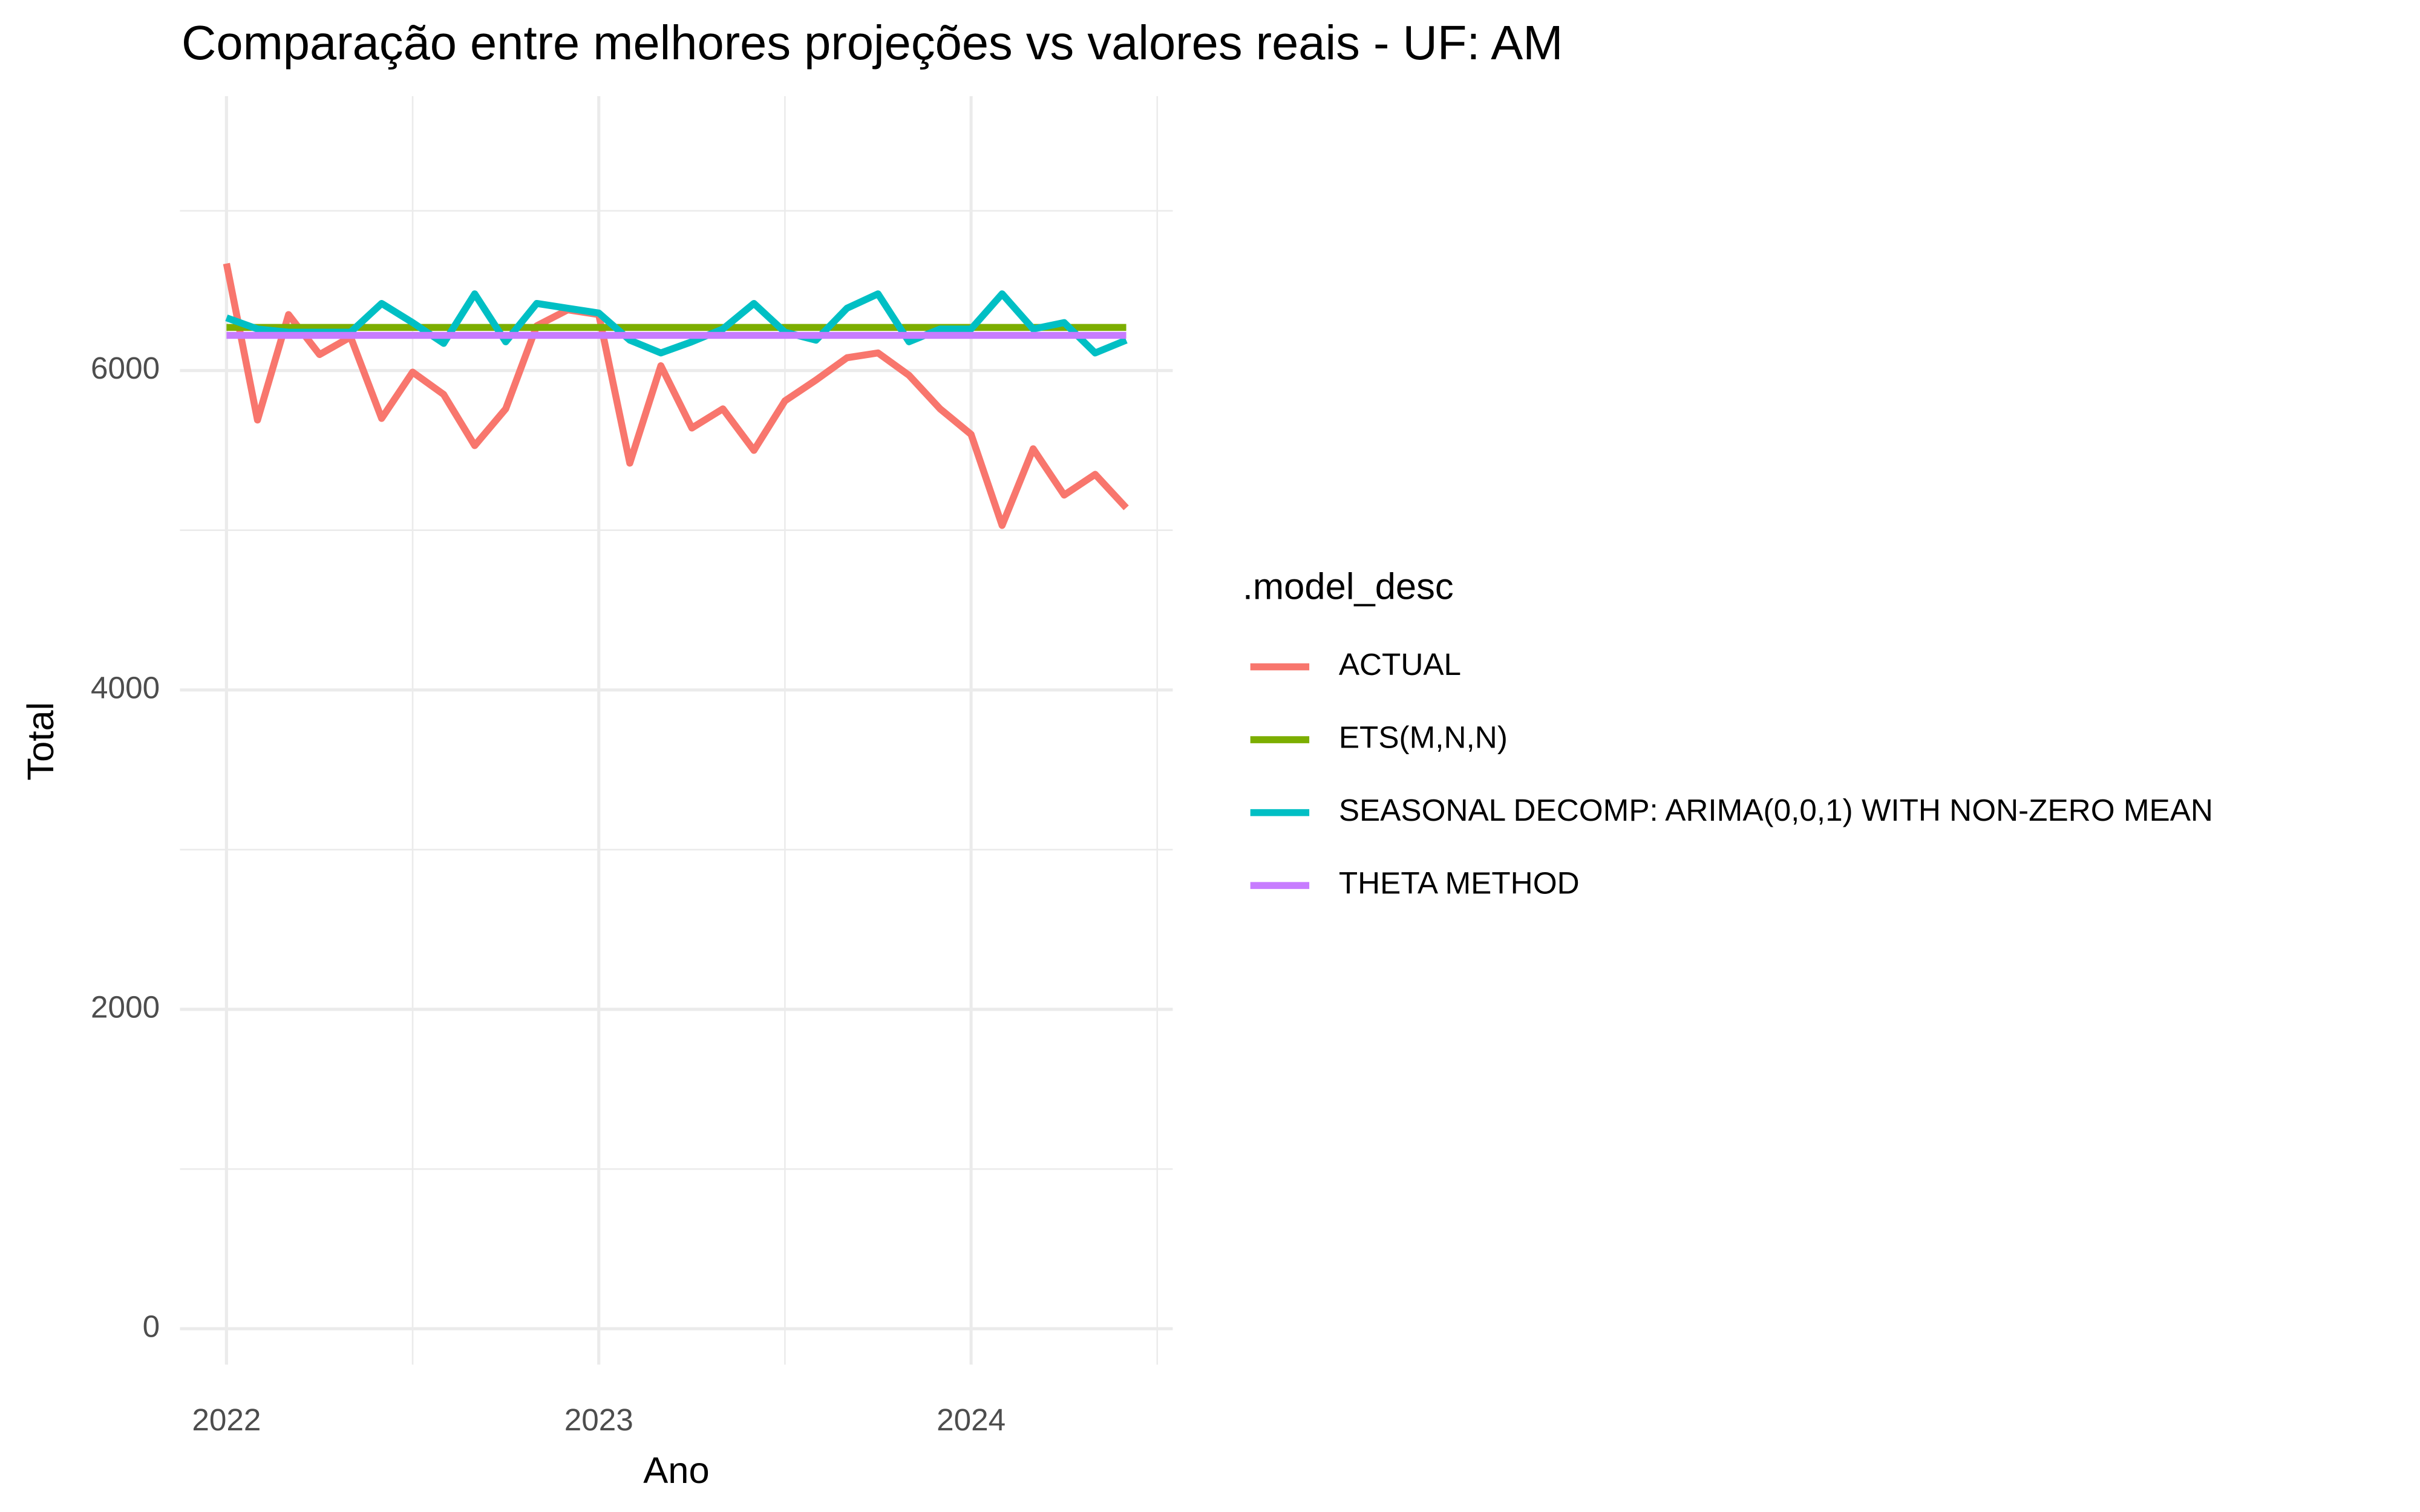 This screenshot has width=2420, height=1512. What do you see at coordinates (676, 1470) in the screenshot?
I see `x-axis-title: Ano` at bounding box center [676, 1470].